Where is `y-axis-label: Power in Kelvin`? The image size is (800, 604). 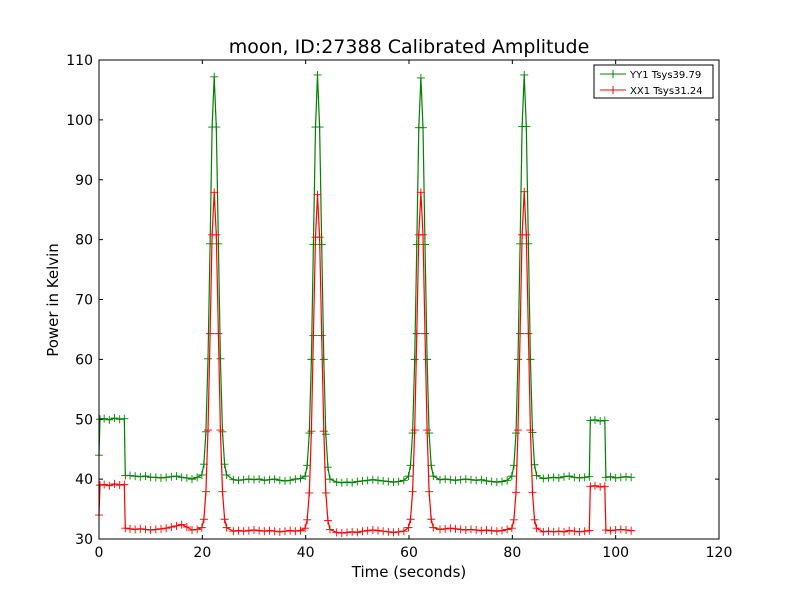 y-axis-label: Power in Kelvin is located at coordinates (53, 300).